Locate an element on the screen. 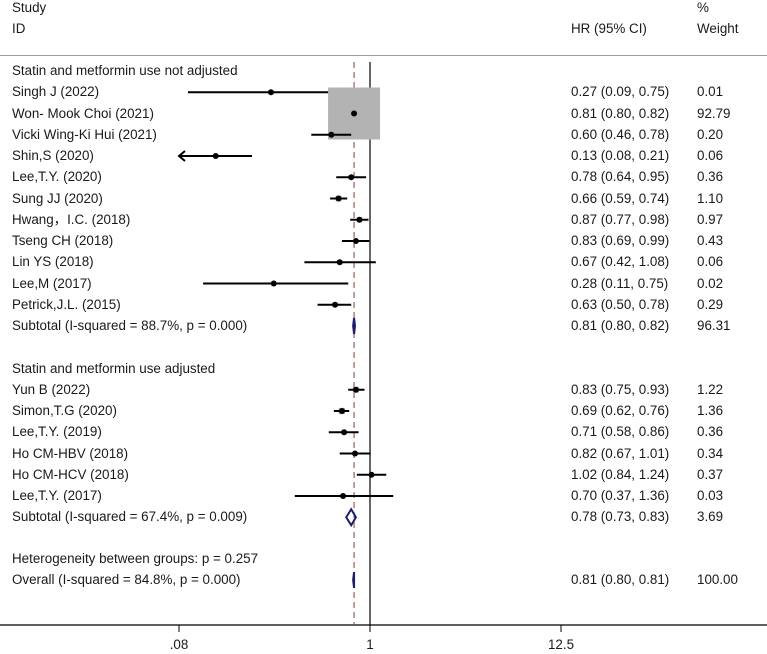 This screenshot has width=767, height=654. subtotal-hr-ci: 0.78 (0.73, 0.83) is located at coordinates (620, 517).